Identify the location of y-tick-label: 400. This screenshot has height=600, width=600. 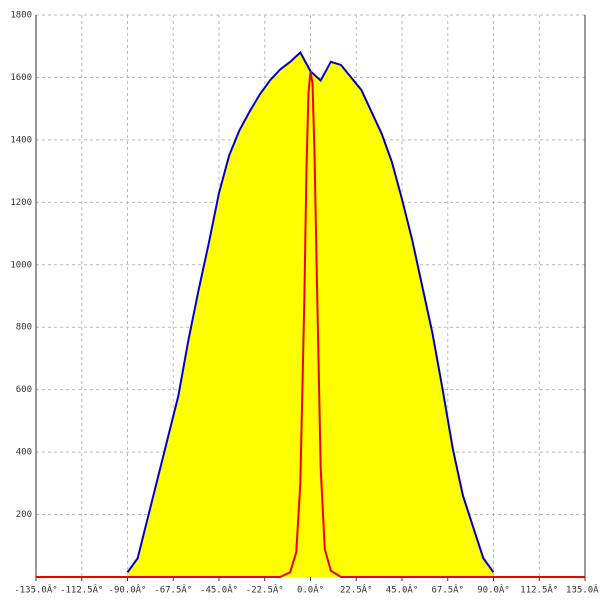
(24, 453).